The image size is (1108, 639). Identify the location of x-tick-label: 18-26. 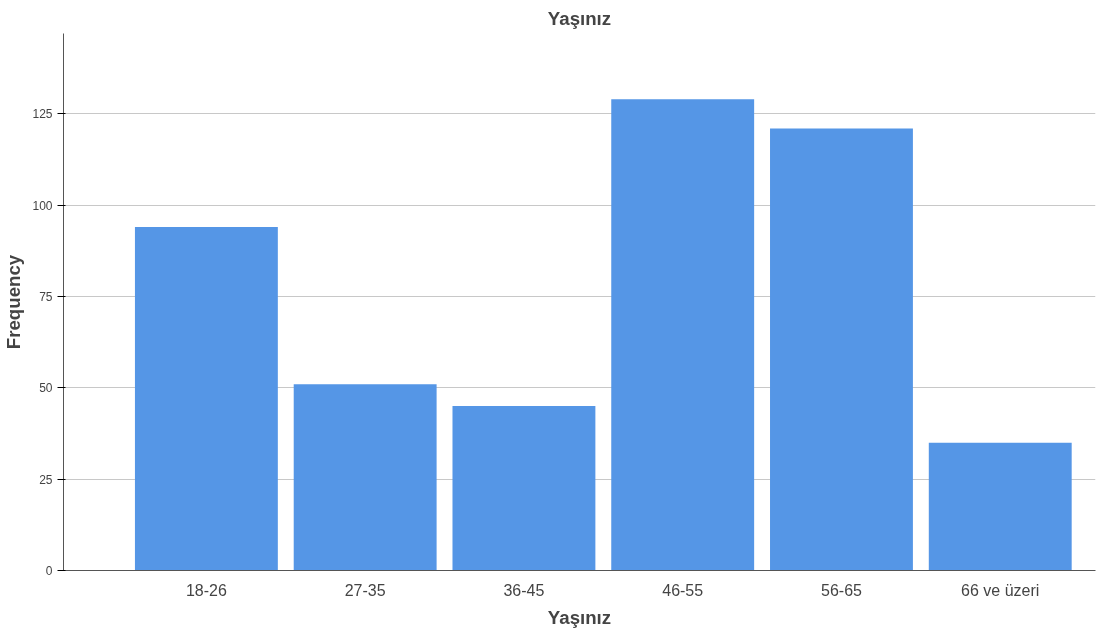
(206, 590).